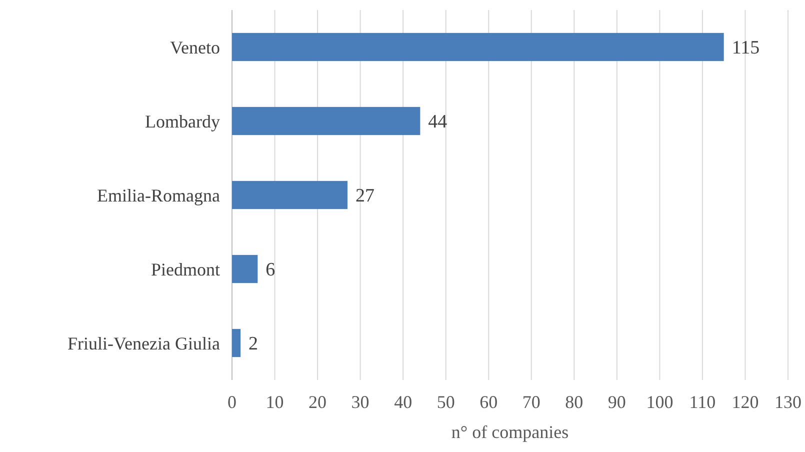 The width and height of the screenshot is (805, 452). Describe the element at coordinates (617, 402) in the screenshot. I see `x-tick-label: 90` at that location.